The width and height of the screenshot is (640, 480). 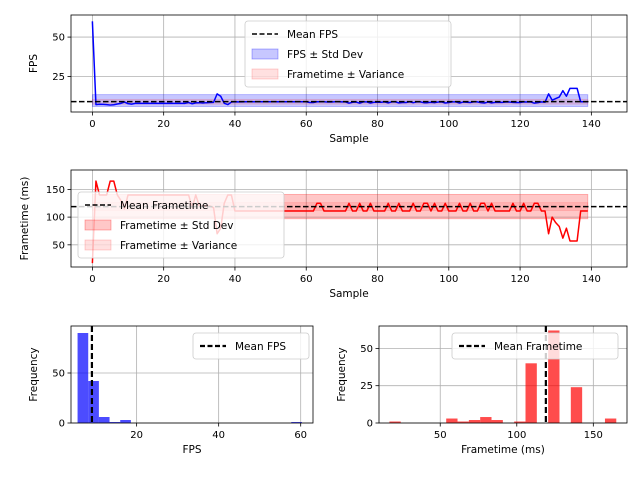 I want to click on y-tick-label: 150, so click(x=55, y=190).